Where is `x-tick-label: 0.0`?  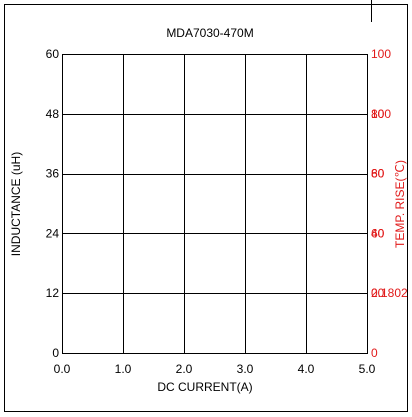
x-tick-label: 0.0 is located at coordinates (62, 369).